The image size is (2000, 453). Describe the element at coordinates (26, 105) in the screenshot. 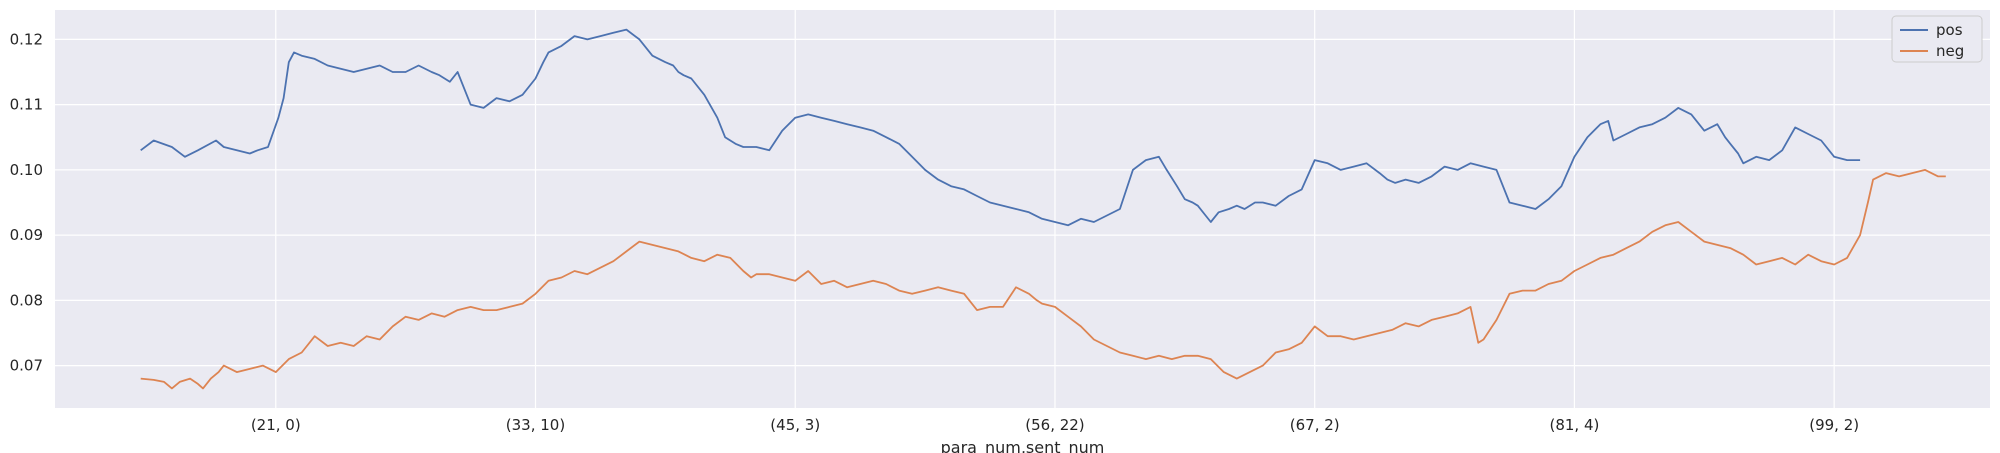

I see `y-tick-label: 0.11` at that location.